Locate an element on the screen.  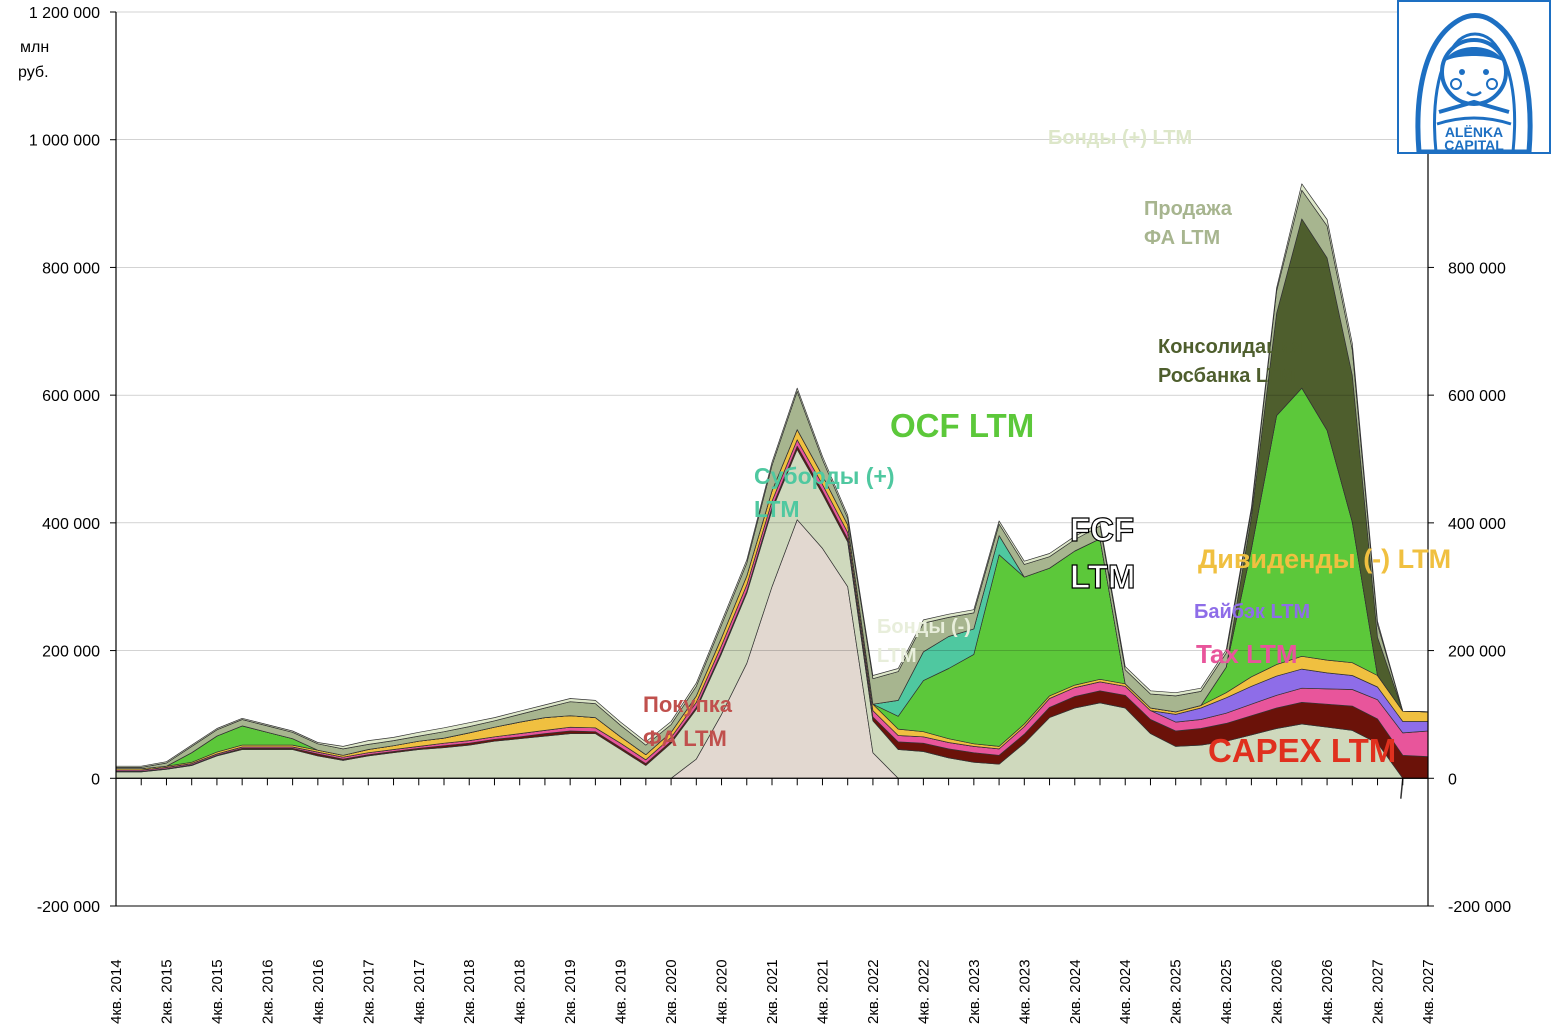
x-tick-label: 4кв. 2017 is located at coordinates (419, 991).